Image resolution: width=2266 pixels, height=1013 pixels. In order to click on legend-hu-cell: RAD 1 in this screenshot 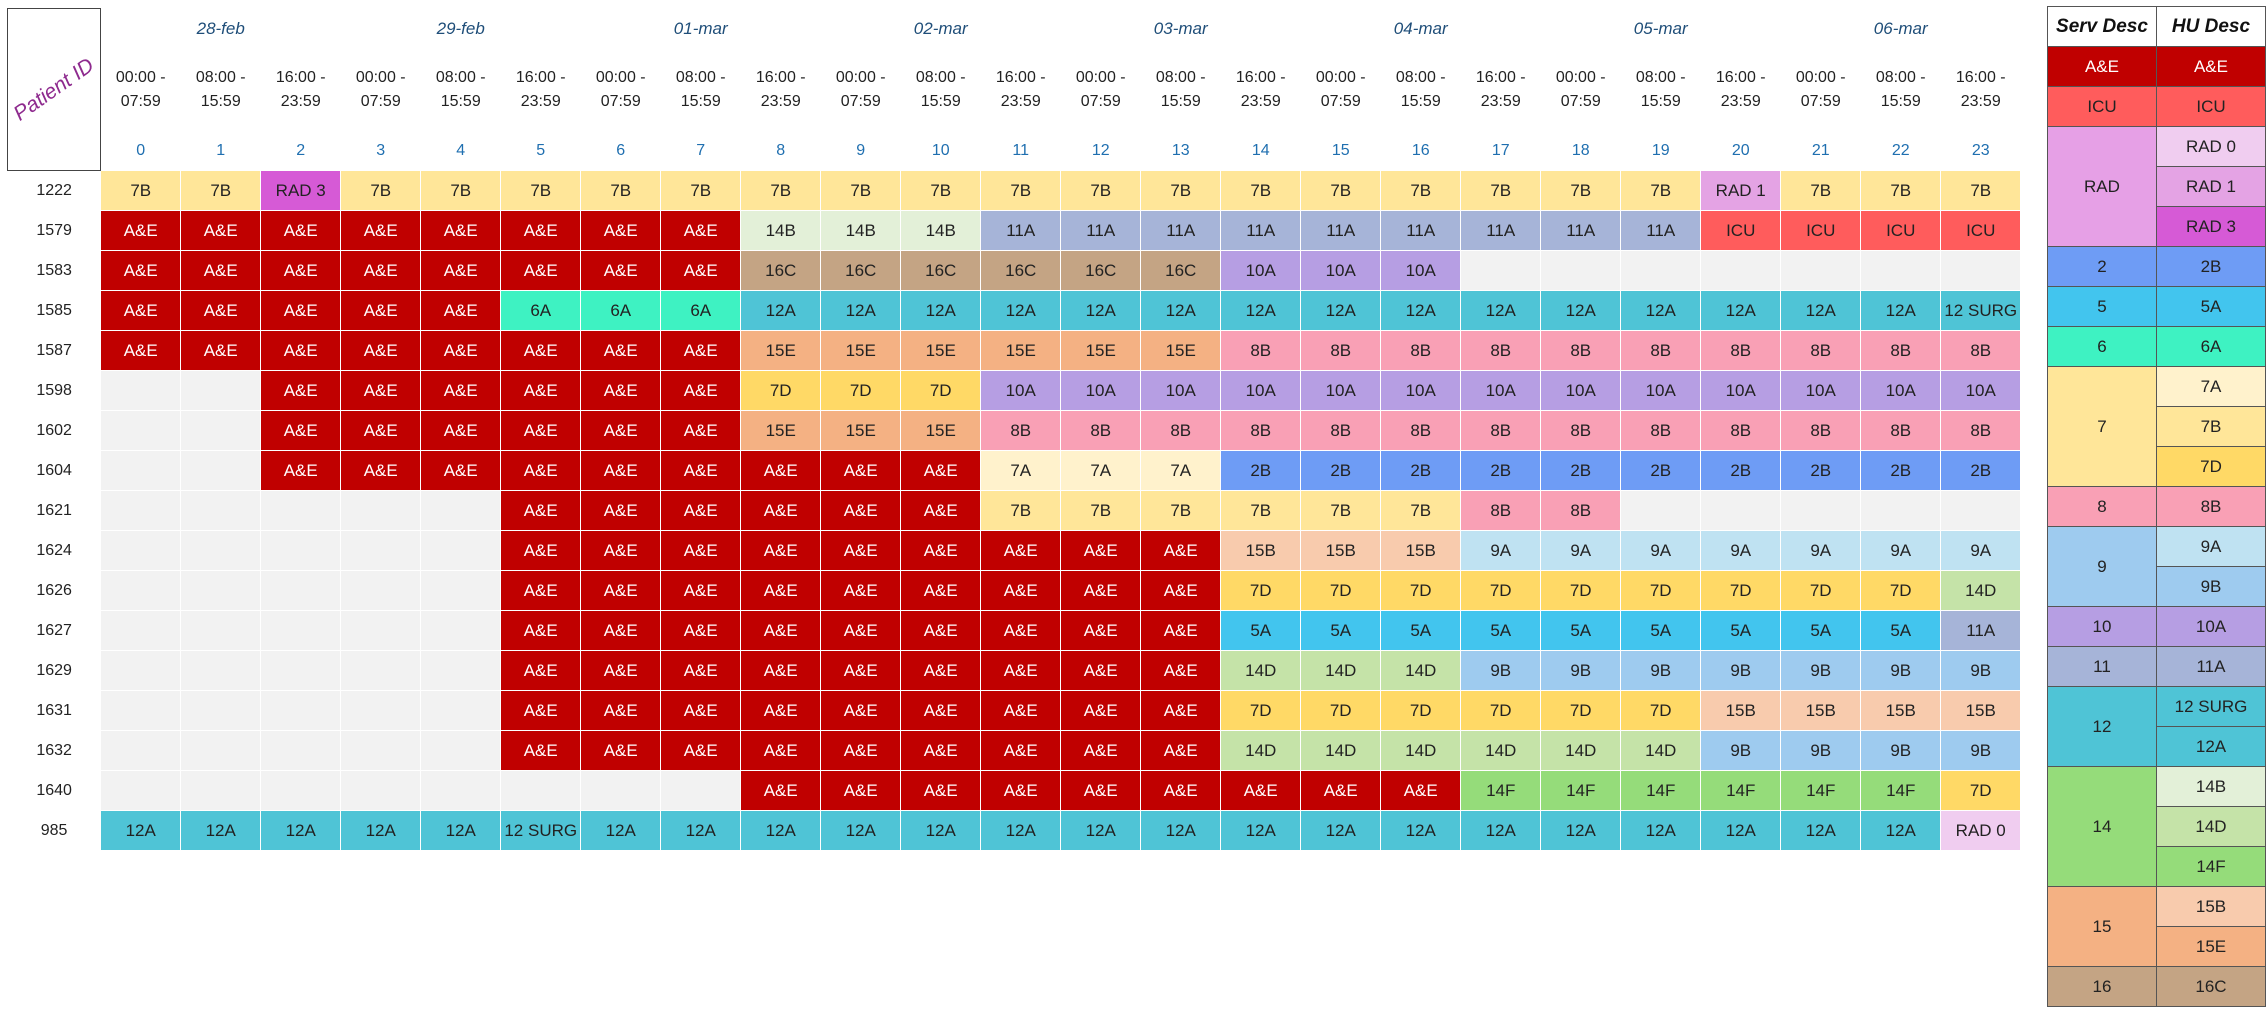, I will do `click(2210, 186)`.